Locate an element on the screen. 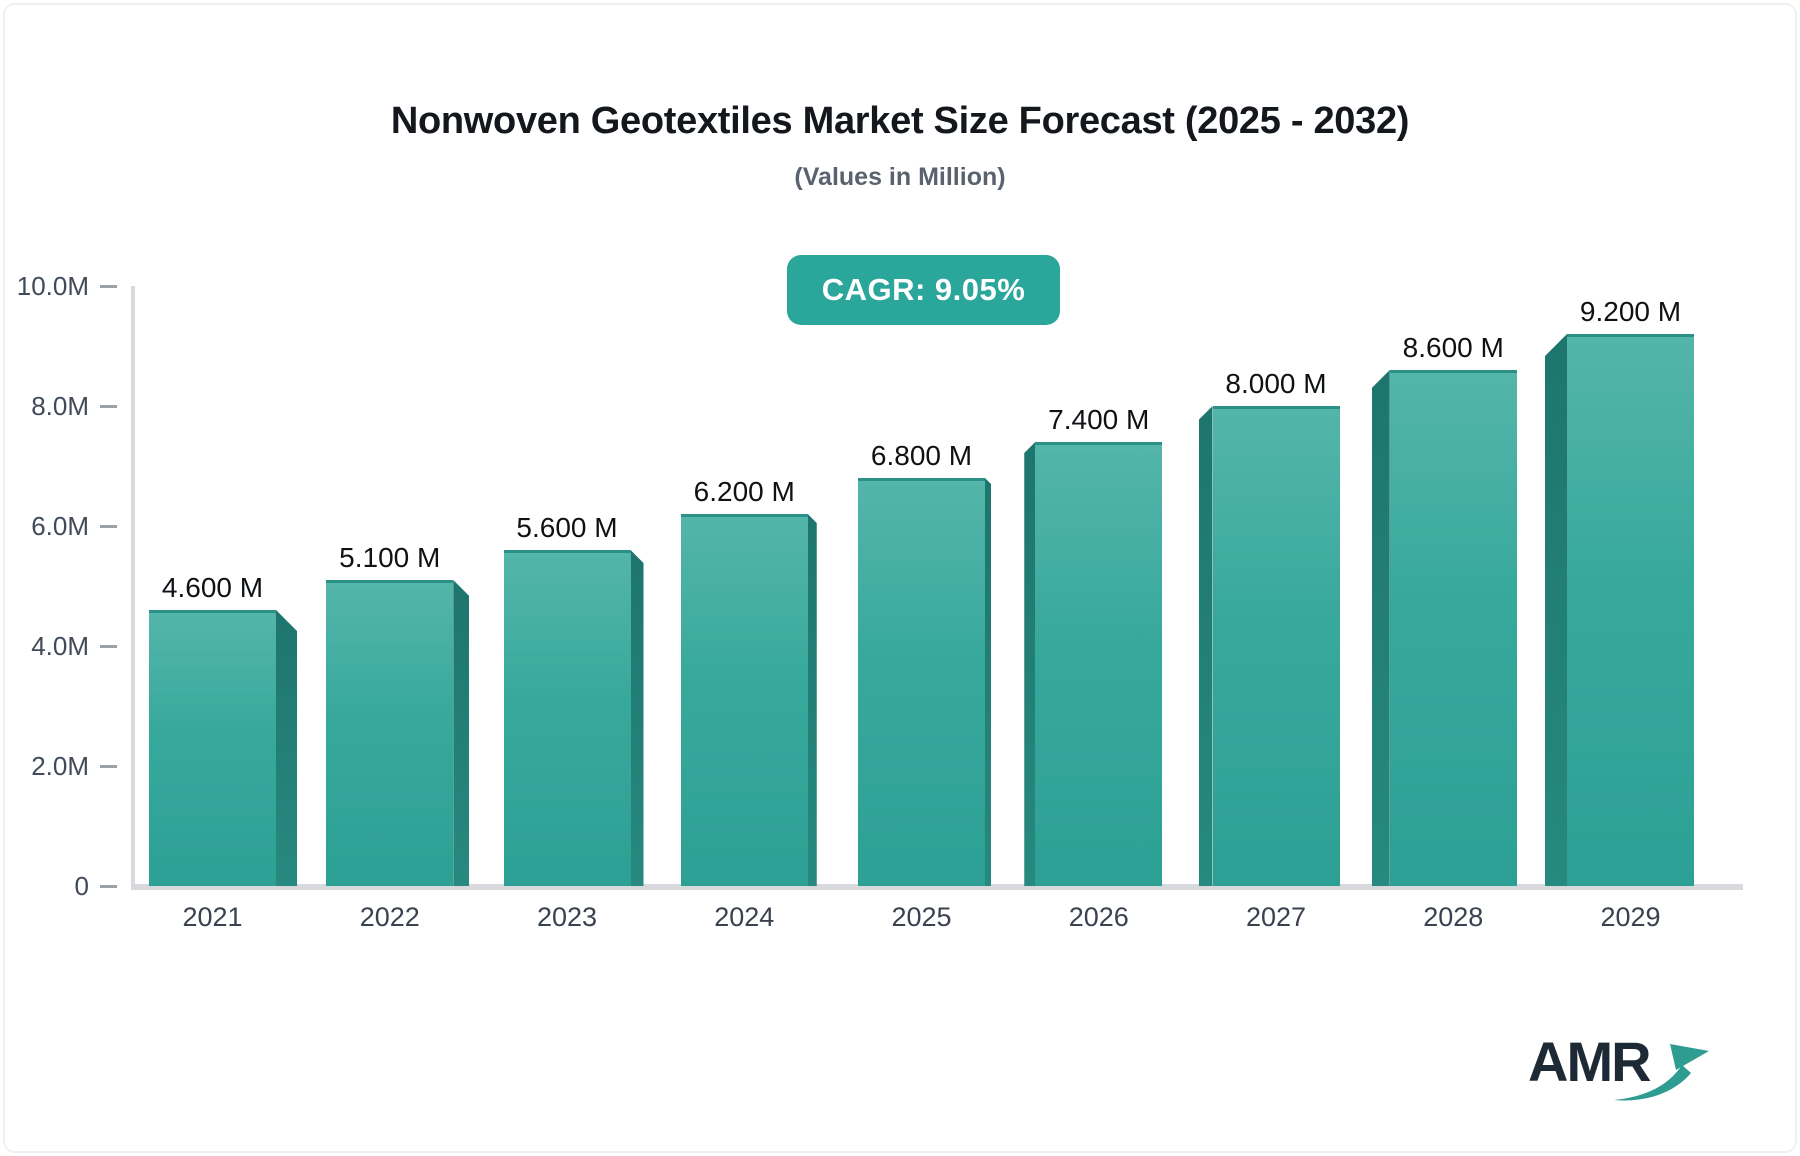 Image resolution: width=1800 pixels, height=1156 pixels. bar-value-label: 8.600 M is located at coordinates (1453, 347).